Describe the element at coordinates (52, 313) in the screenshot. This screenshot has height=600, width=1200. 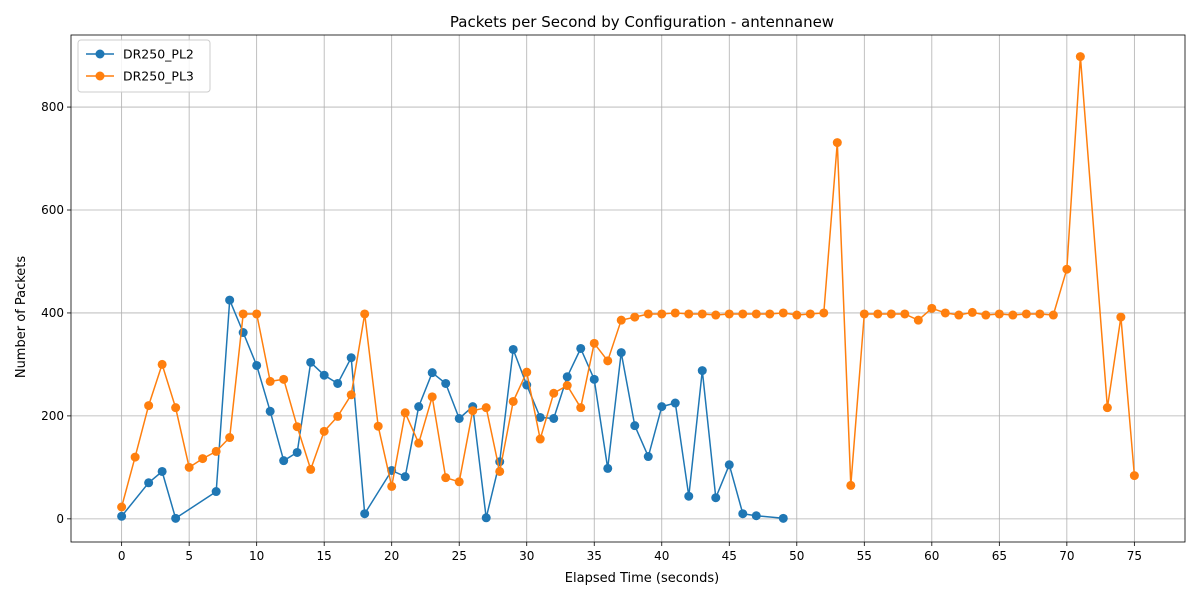
I see `y-tick-label: 400` at that location.